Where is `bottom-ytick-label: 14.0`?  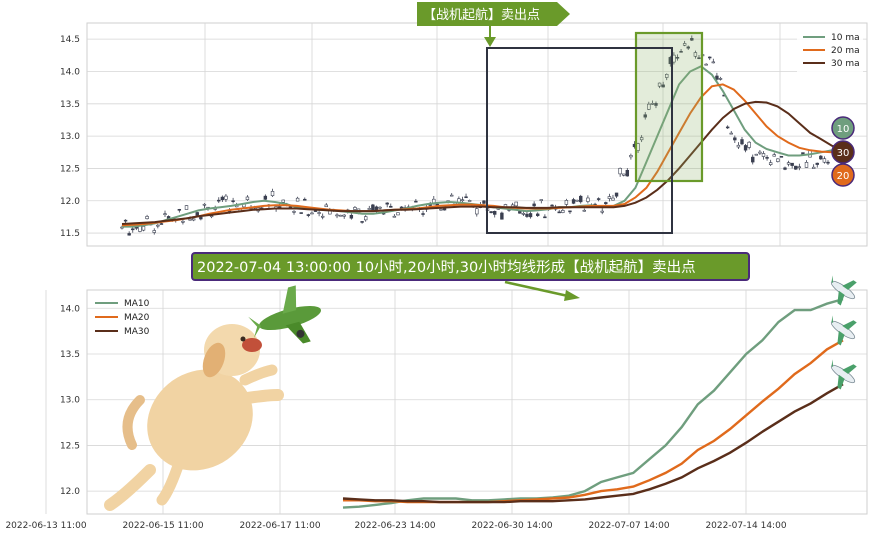 bottom-ytick-label: 14.0 is located at coordinates (70, 309).